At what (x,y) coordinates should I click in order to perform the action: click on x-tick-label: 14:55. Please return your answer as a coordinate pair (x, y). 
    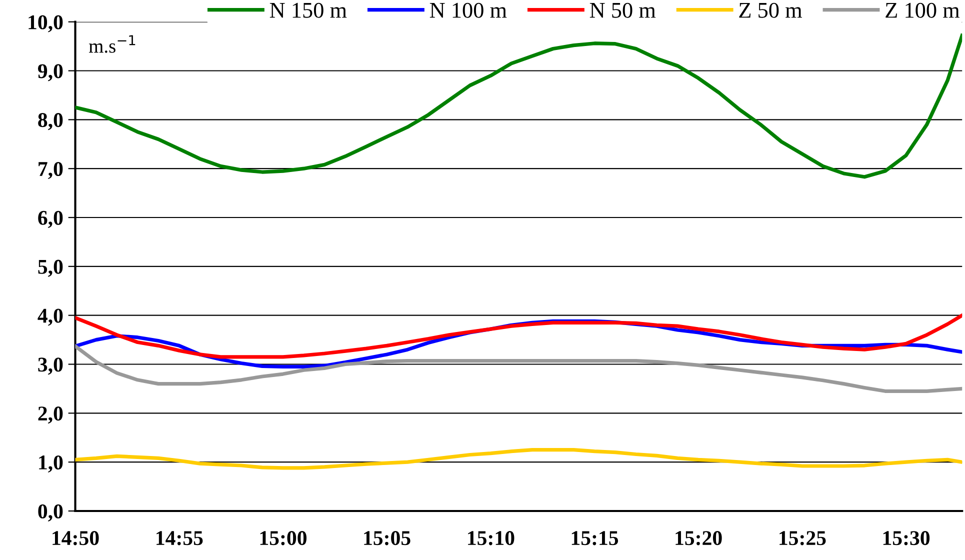
    Looking at the image, I should click on (179, 538).